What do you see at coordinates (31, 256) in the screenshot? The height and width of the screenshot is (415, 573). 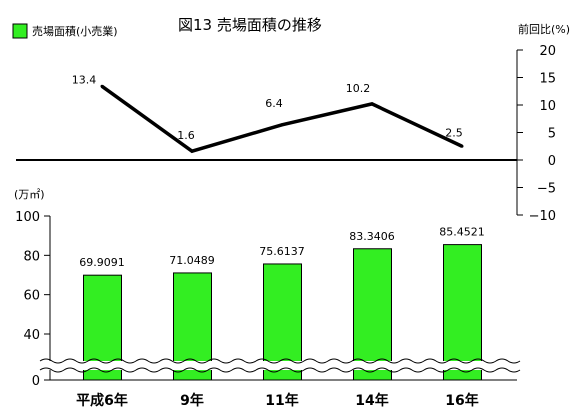 I see `bar-y-tick-label: 80` at bounding box center [31, 256].